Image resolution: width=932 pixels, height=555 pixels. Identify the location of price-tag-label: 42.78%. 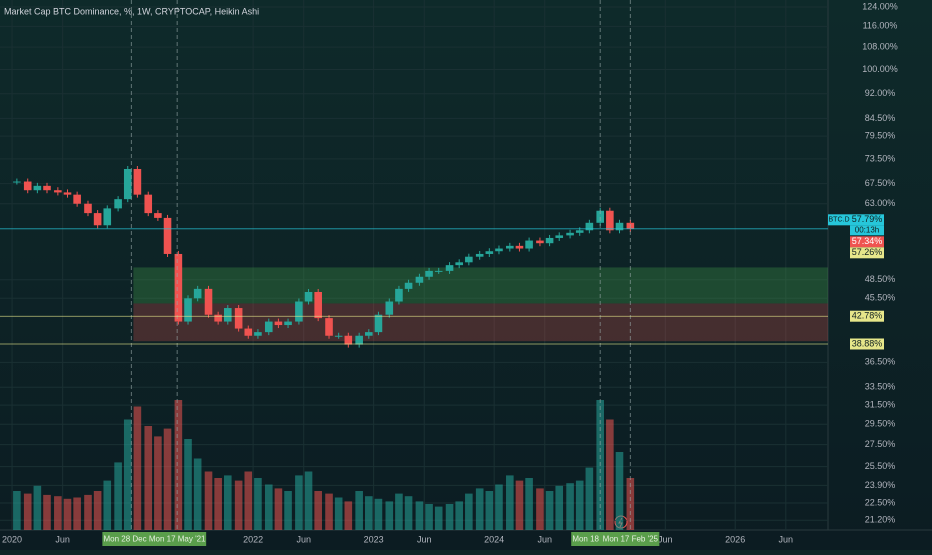
(867, 316).